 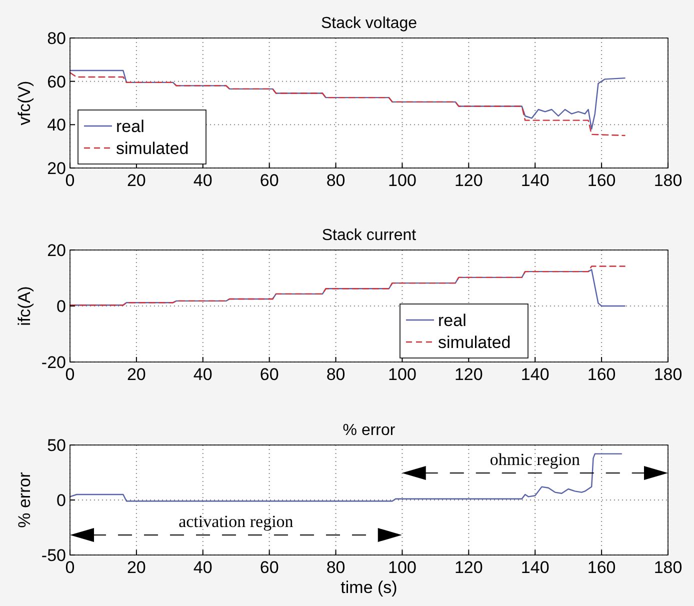 I want to click on y-axis-title: % error, so click(x=24, y=500).